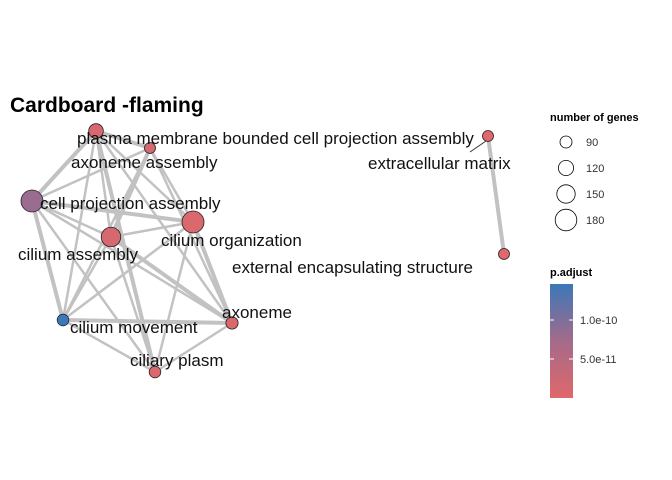 The height and width of the screenshot is (480, 672). What do you see at coordinates (352, 267) in the screenshot?
I see `node-label: external encapsulating structure` at bounding box center [352, 267].